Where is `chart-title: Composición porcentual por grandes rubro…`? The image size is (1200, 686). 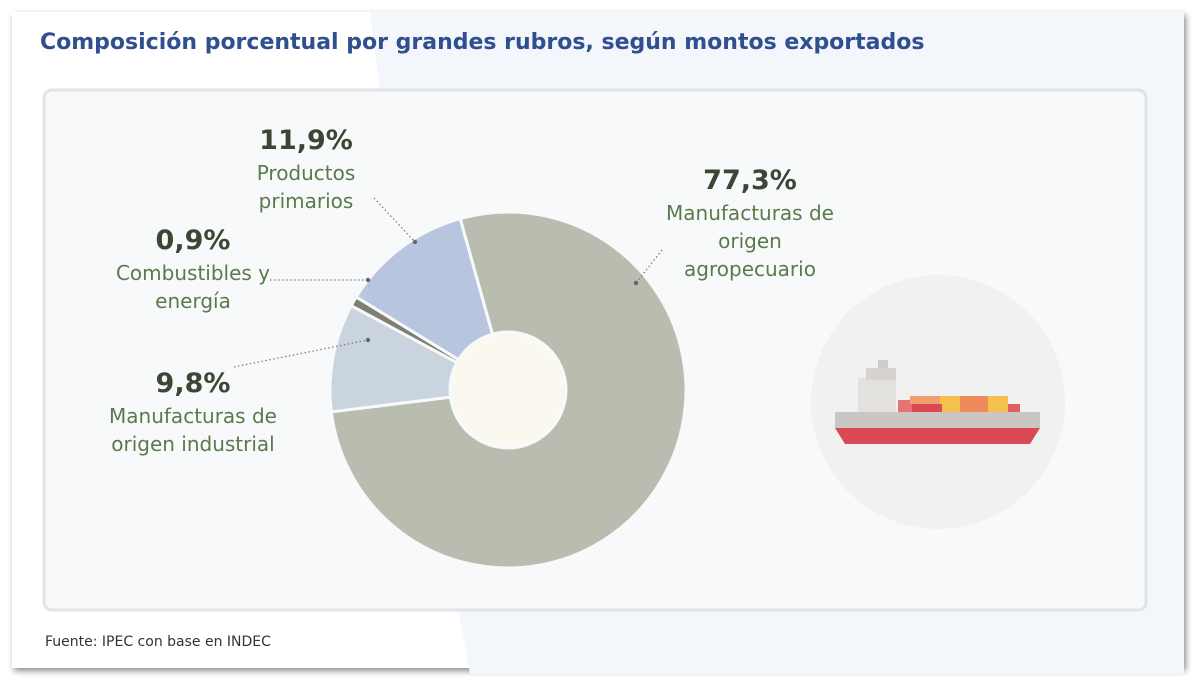
chart-title: Composición porcentual por grandes rubro… is located at coordinates (482, 42).